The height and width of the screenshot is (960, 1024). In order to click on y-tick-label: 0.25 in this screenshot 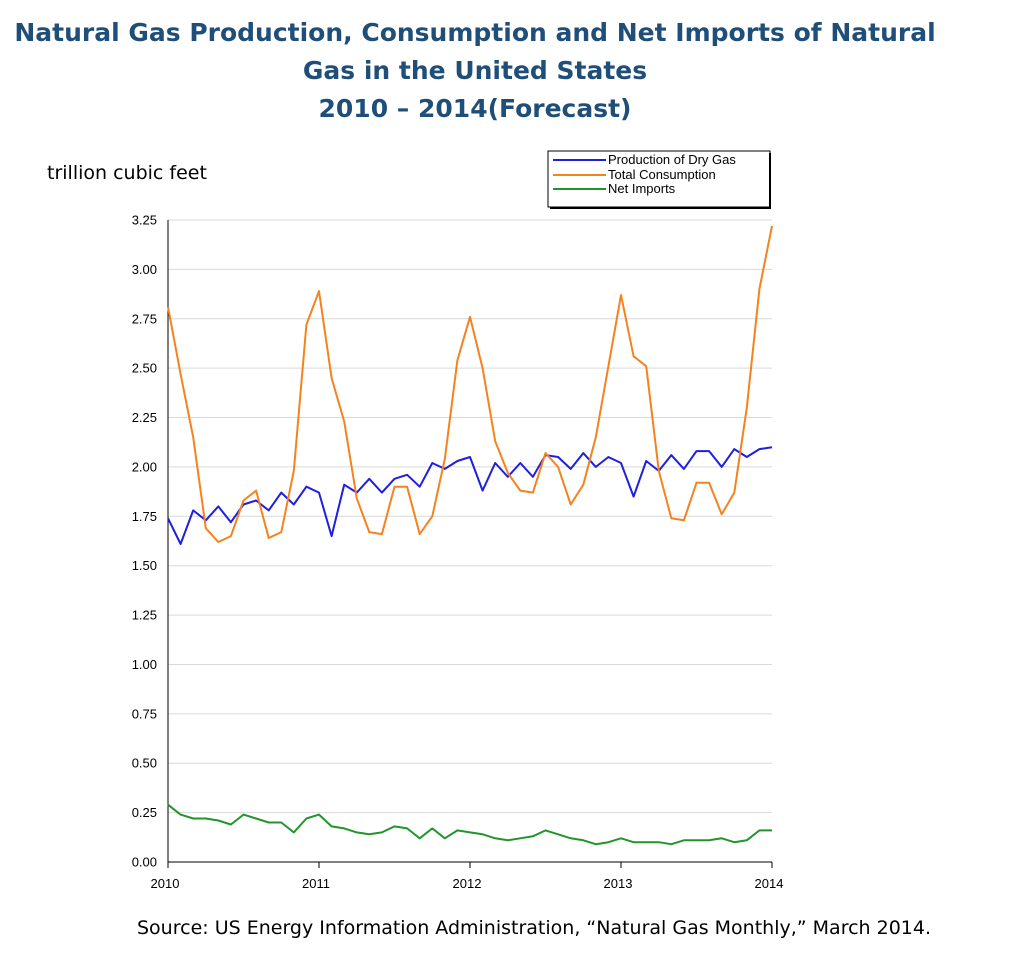, I will do `click(144, 812)`.